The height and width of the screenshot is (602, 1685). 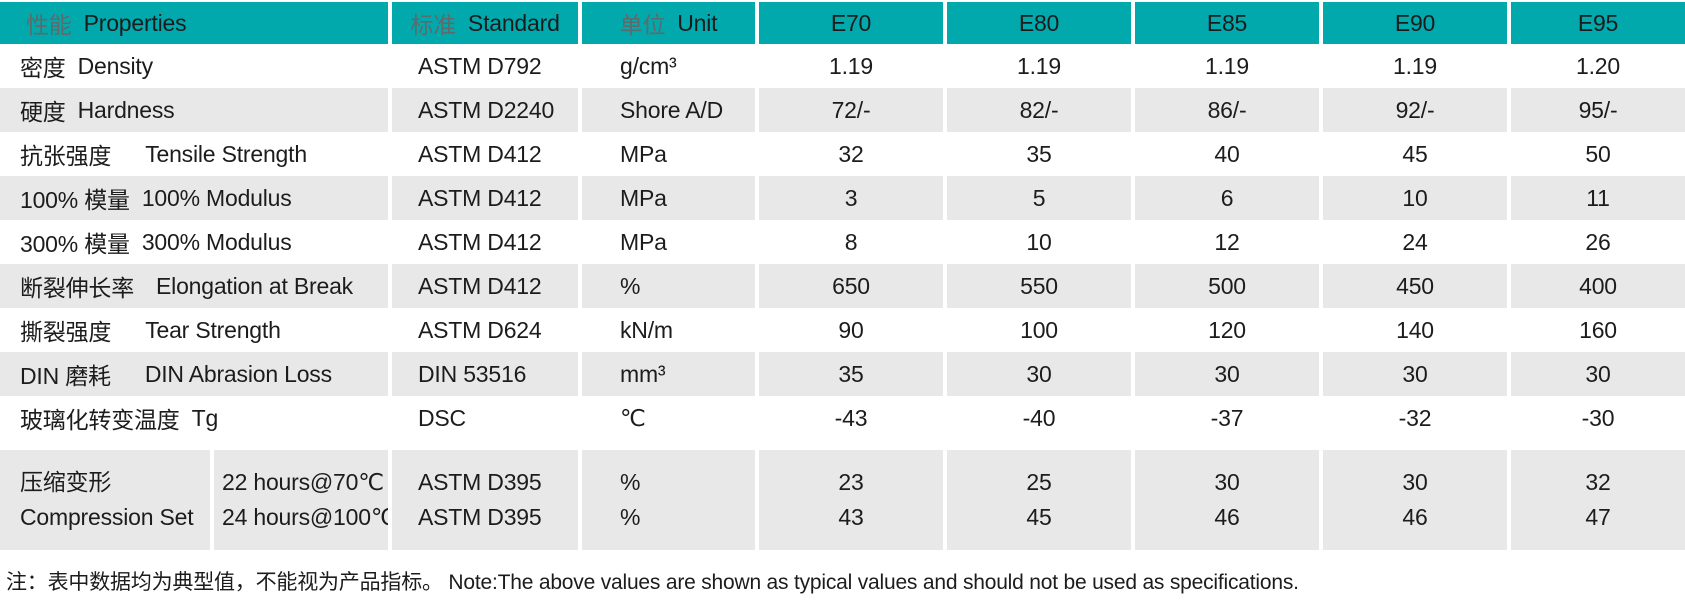 I want to click on value-cell: 72/-, so click(x=851, y=110).